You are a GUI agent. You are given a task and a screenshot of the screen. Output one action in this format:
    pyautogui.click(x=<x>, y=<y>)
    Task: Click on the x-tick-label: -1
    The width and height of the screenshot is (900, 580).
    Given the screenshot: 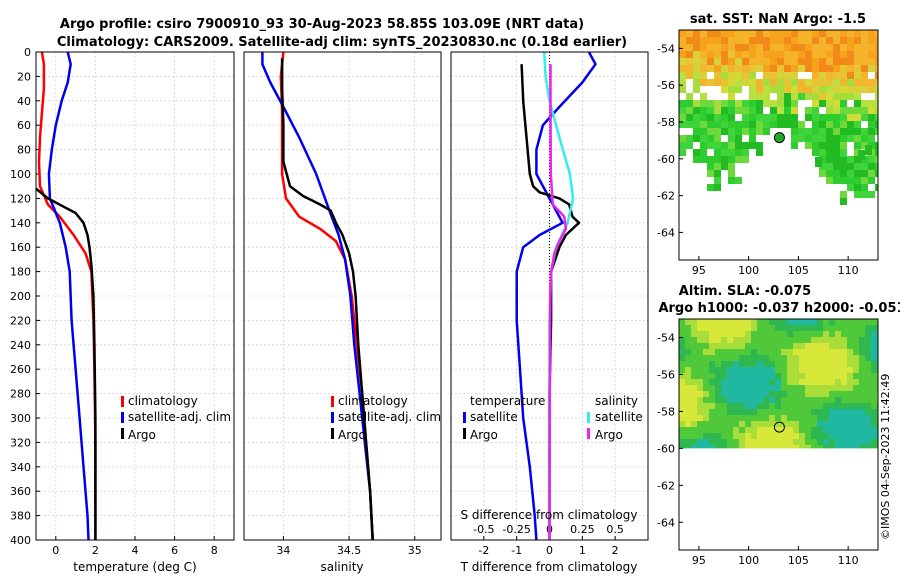 What is the action you would take?
    pyautogui.click(x=516, y=550)
    